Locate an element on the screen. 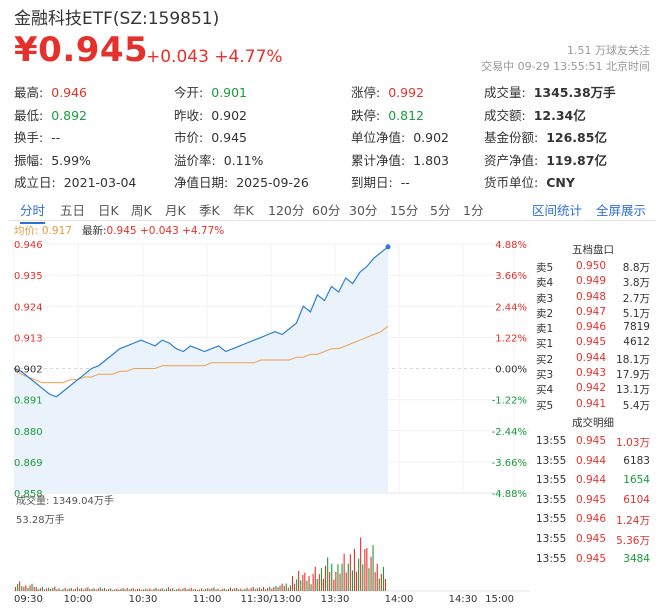  trade-price: 0.945 is located at coordinates (590, 440).